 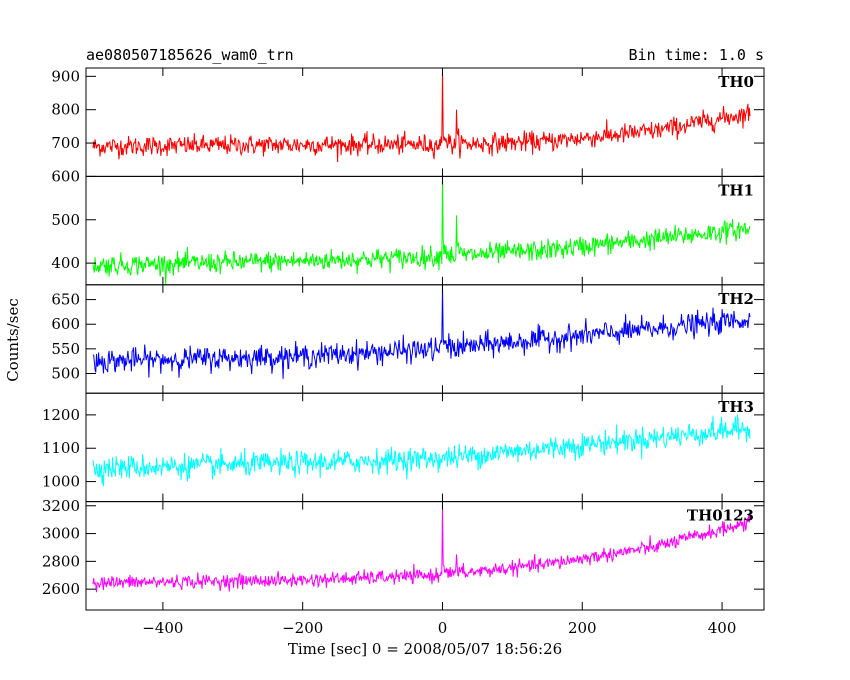 What do you see at coordinates (65, 349) in the screenshot?
I see `y-tick-label: 550` at bounding box center [65, 349].